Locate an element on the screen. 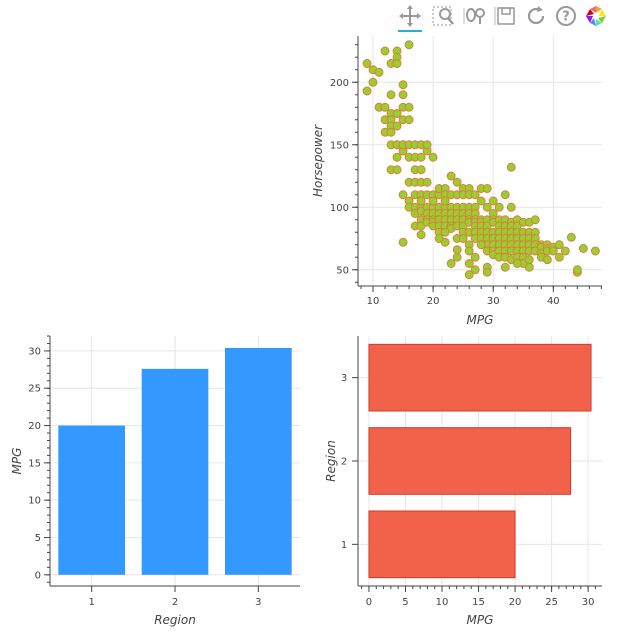  y-tick-label: 2 is located at coordinates (344, 462).